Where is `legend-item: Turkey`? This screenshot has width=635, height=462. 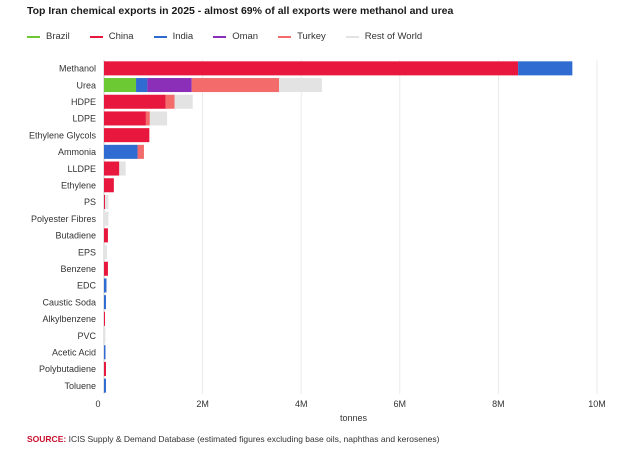
legend-item: Turkey is located at coordinates (302, 36).